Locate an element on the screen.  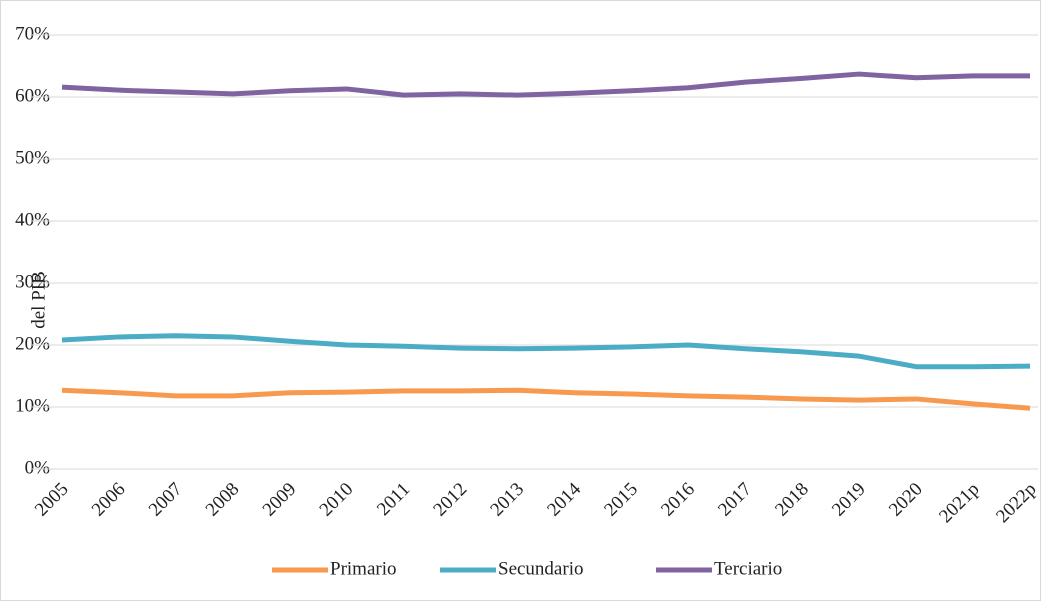
legend-label: Primario is located at coordinates (363, 568).